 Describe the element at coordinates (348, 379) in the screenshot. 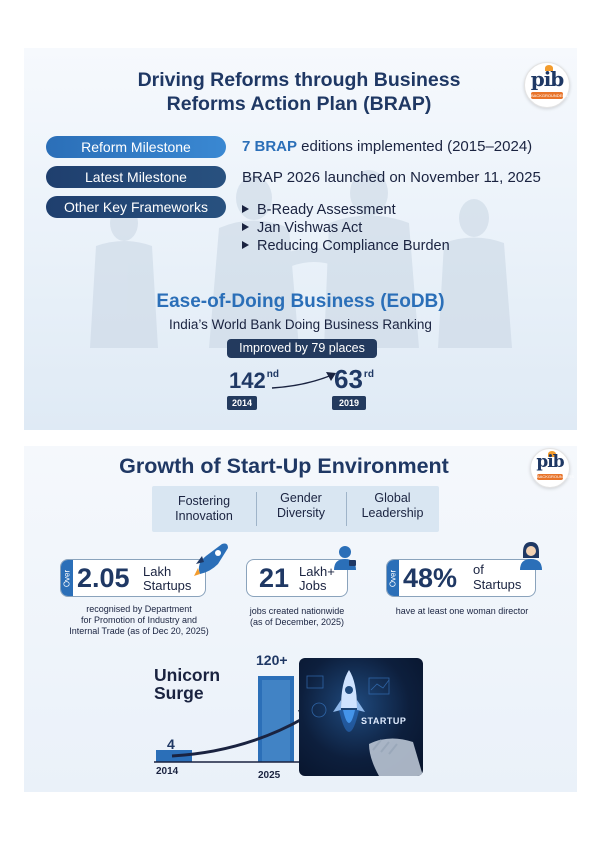

I see `rank-2019-number: 63` at that location.